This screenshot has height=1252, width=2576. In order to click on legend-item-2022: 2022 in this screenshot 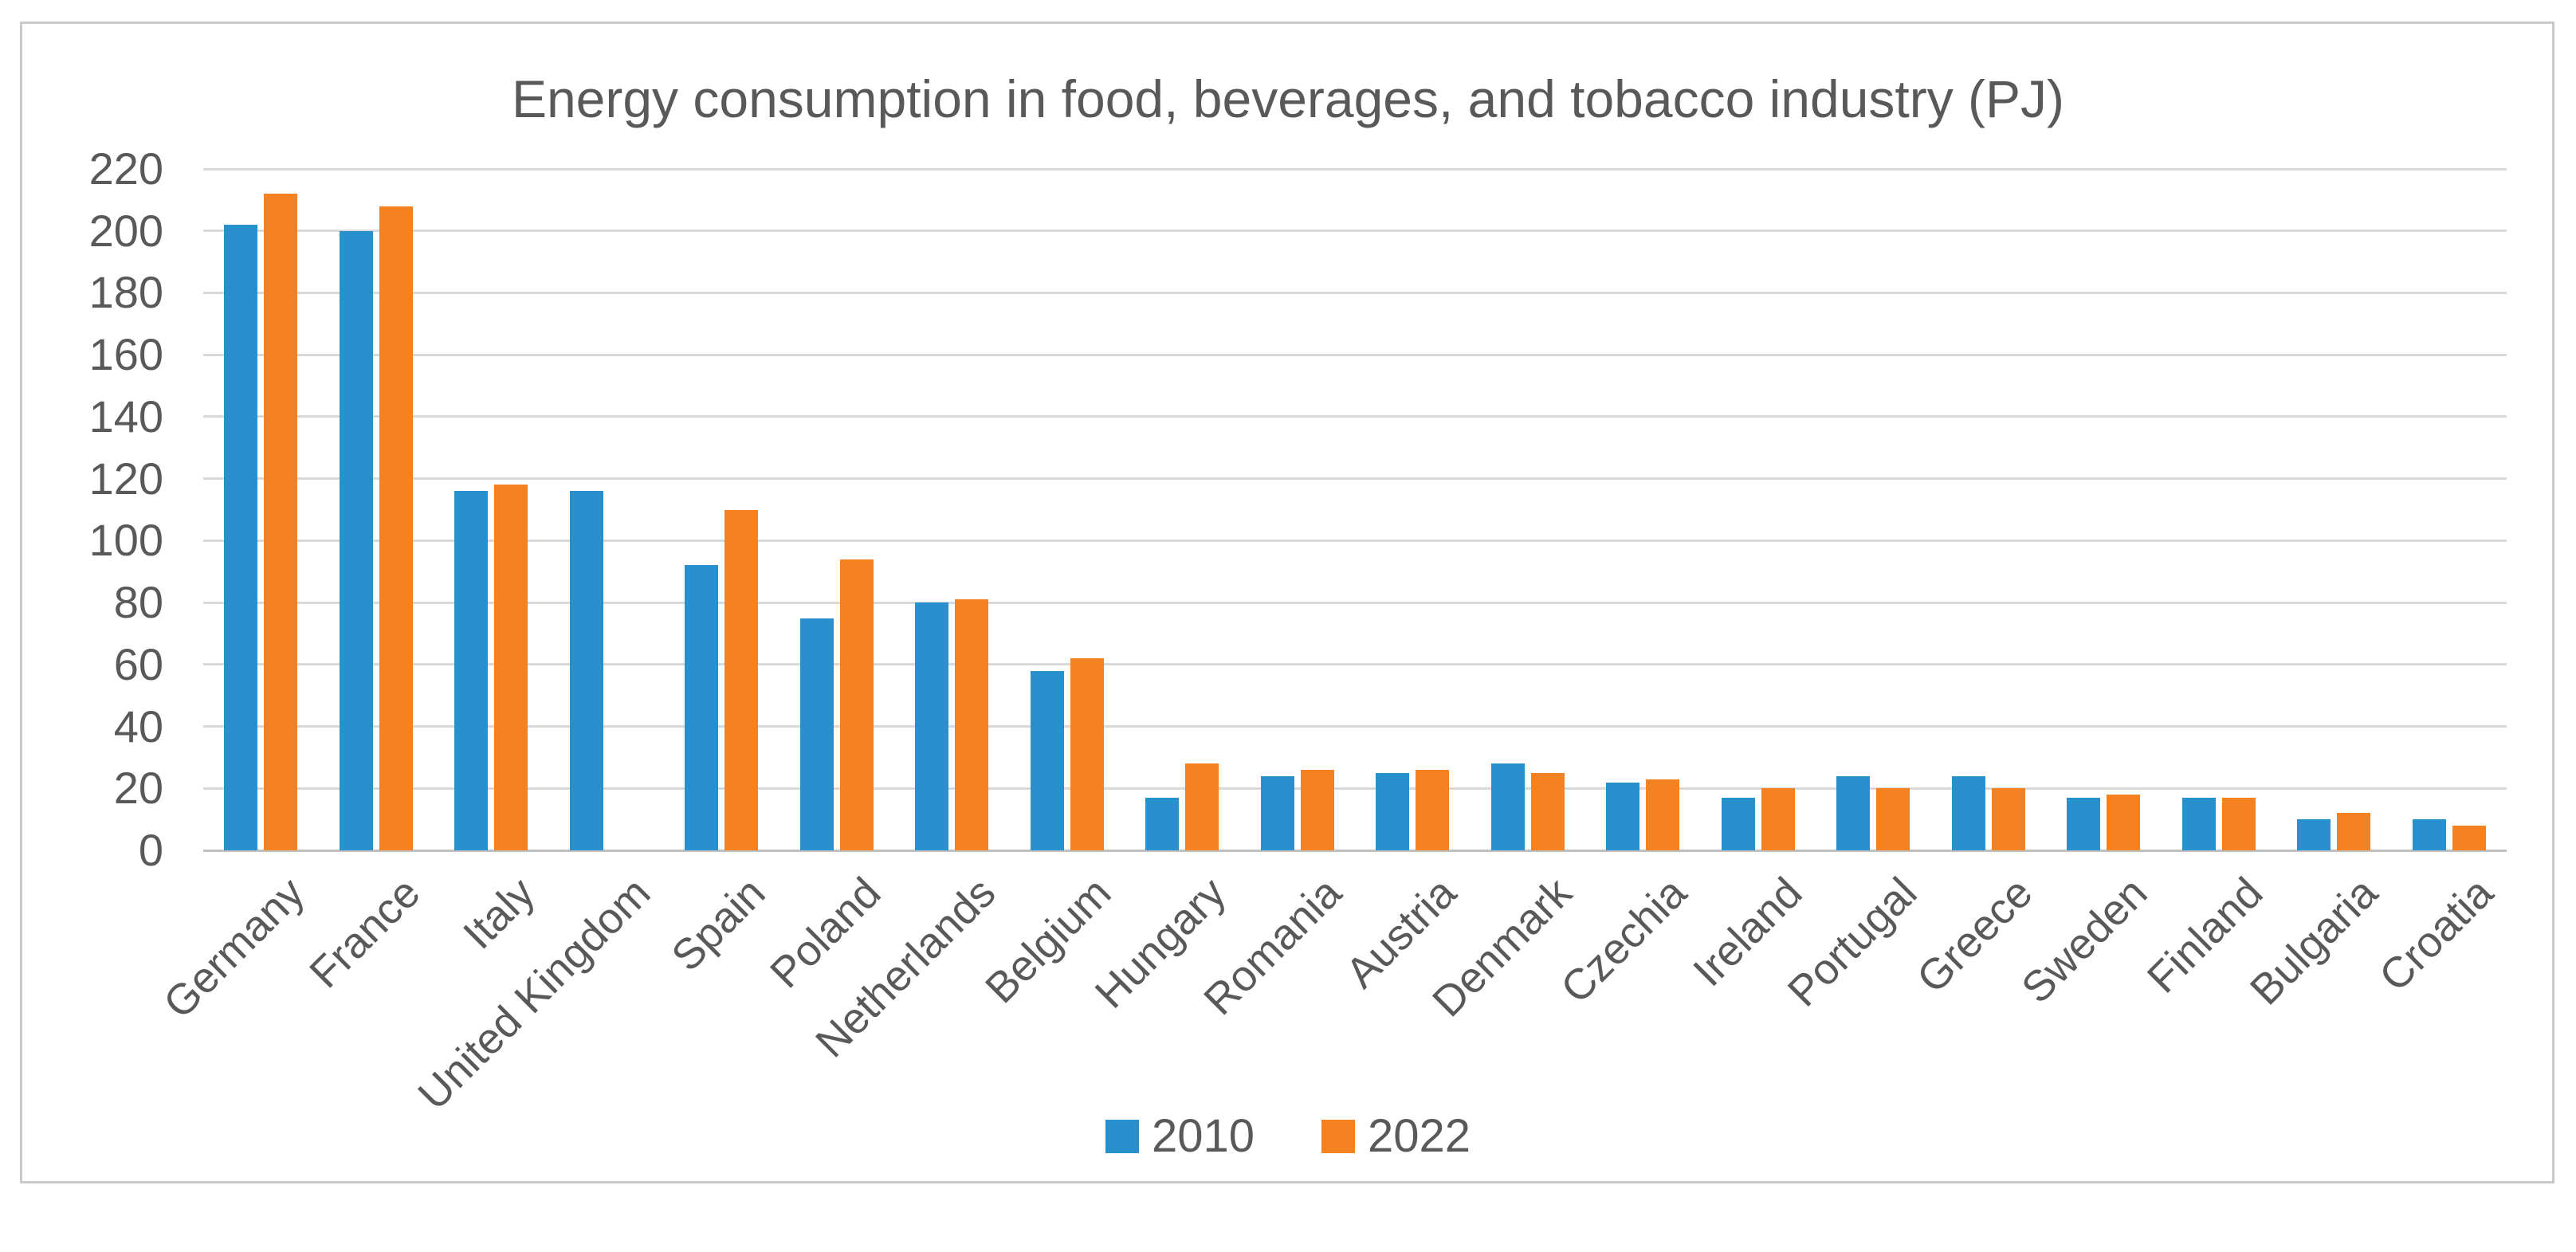, I will do `click(1396, 1136)`.